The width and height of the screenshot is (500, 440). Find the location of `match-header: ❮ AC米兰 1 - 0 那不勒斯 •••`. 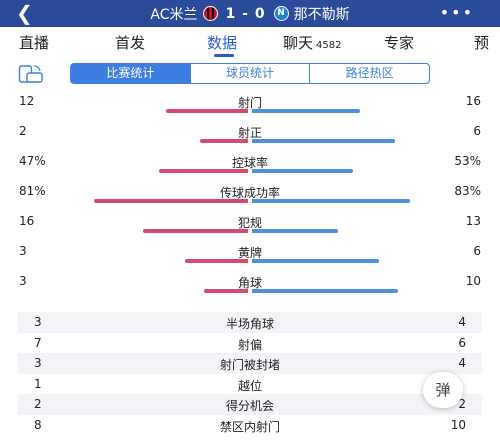

match-header: ❮ AC米兰 1 - 0 那不勒斯 ••• is located at coordinates (250, 13).